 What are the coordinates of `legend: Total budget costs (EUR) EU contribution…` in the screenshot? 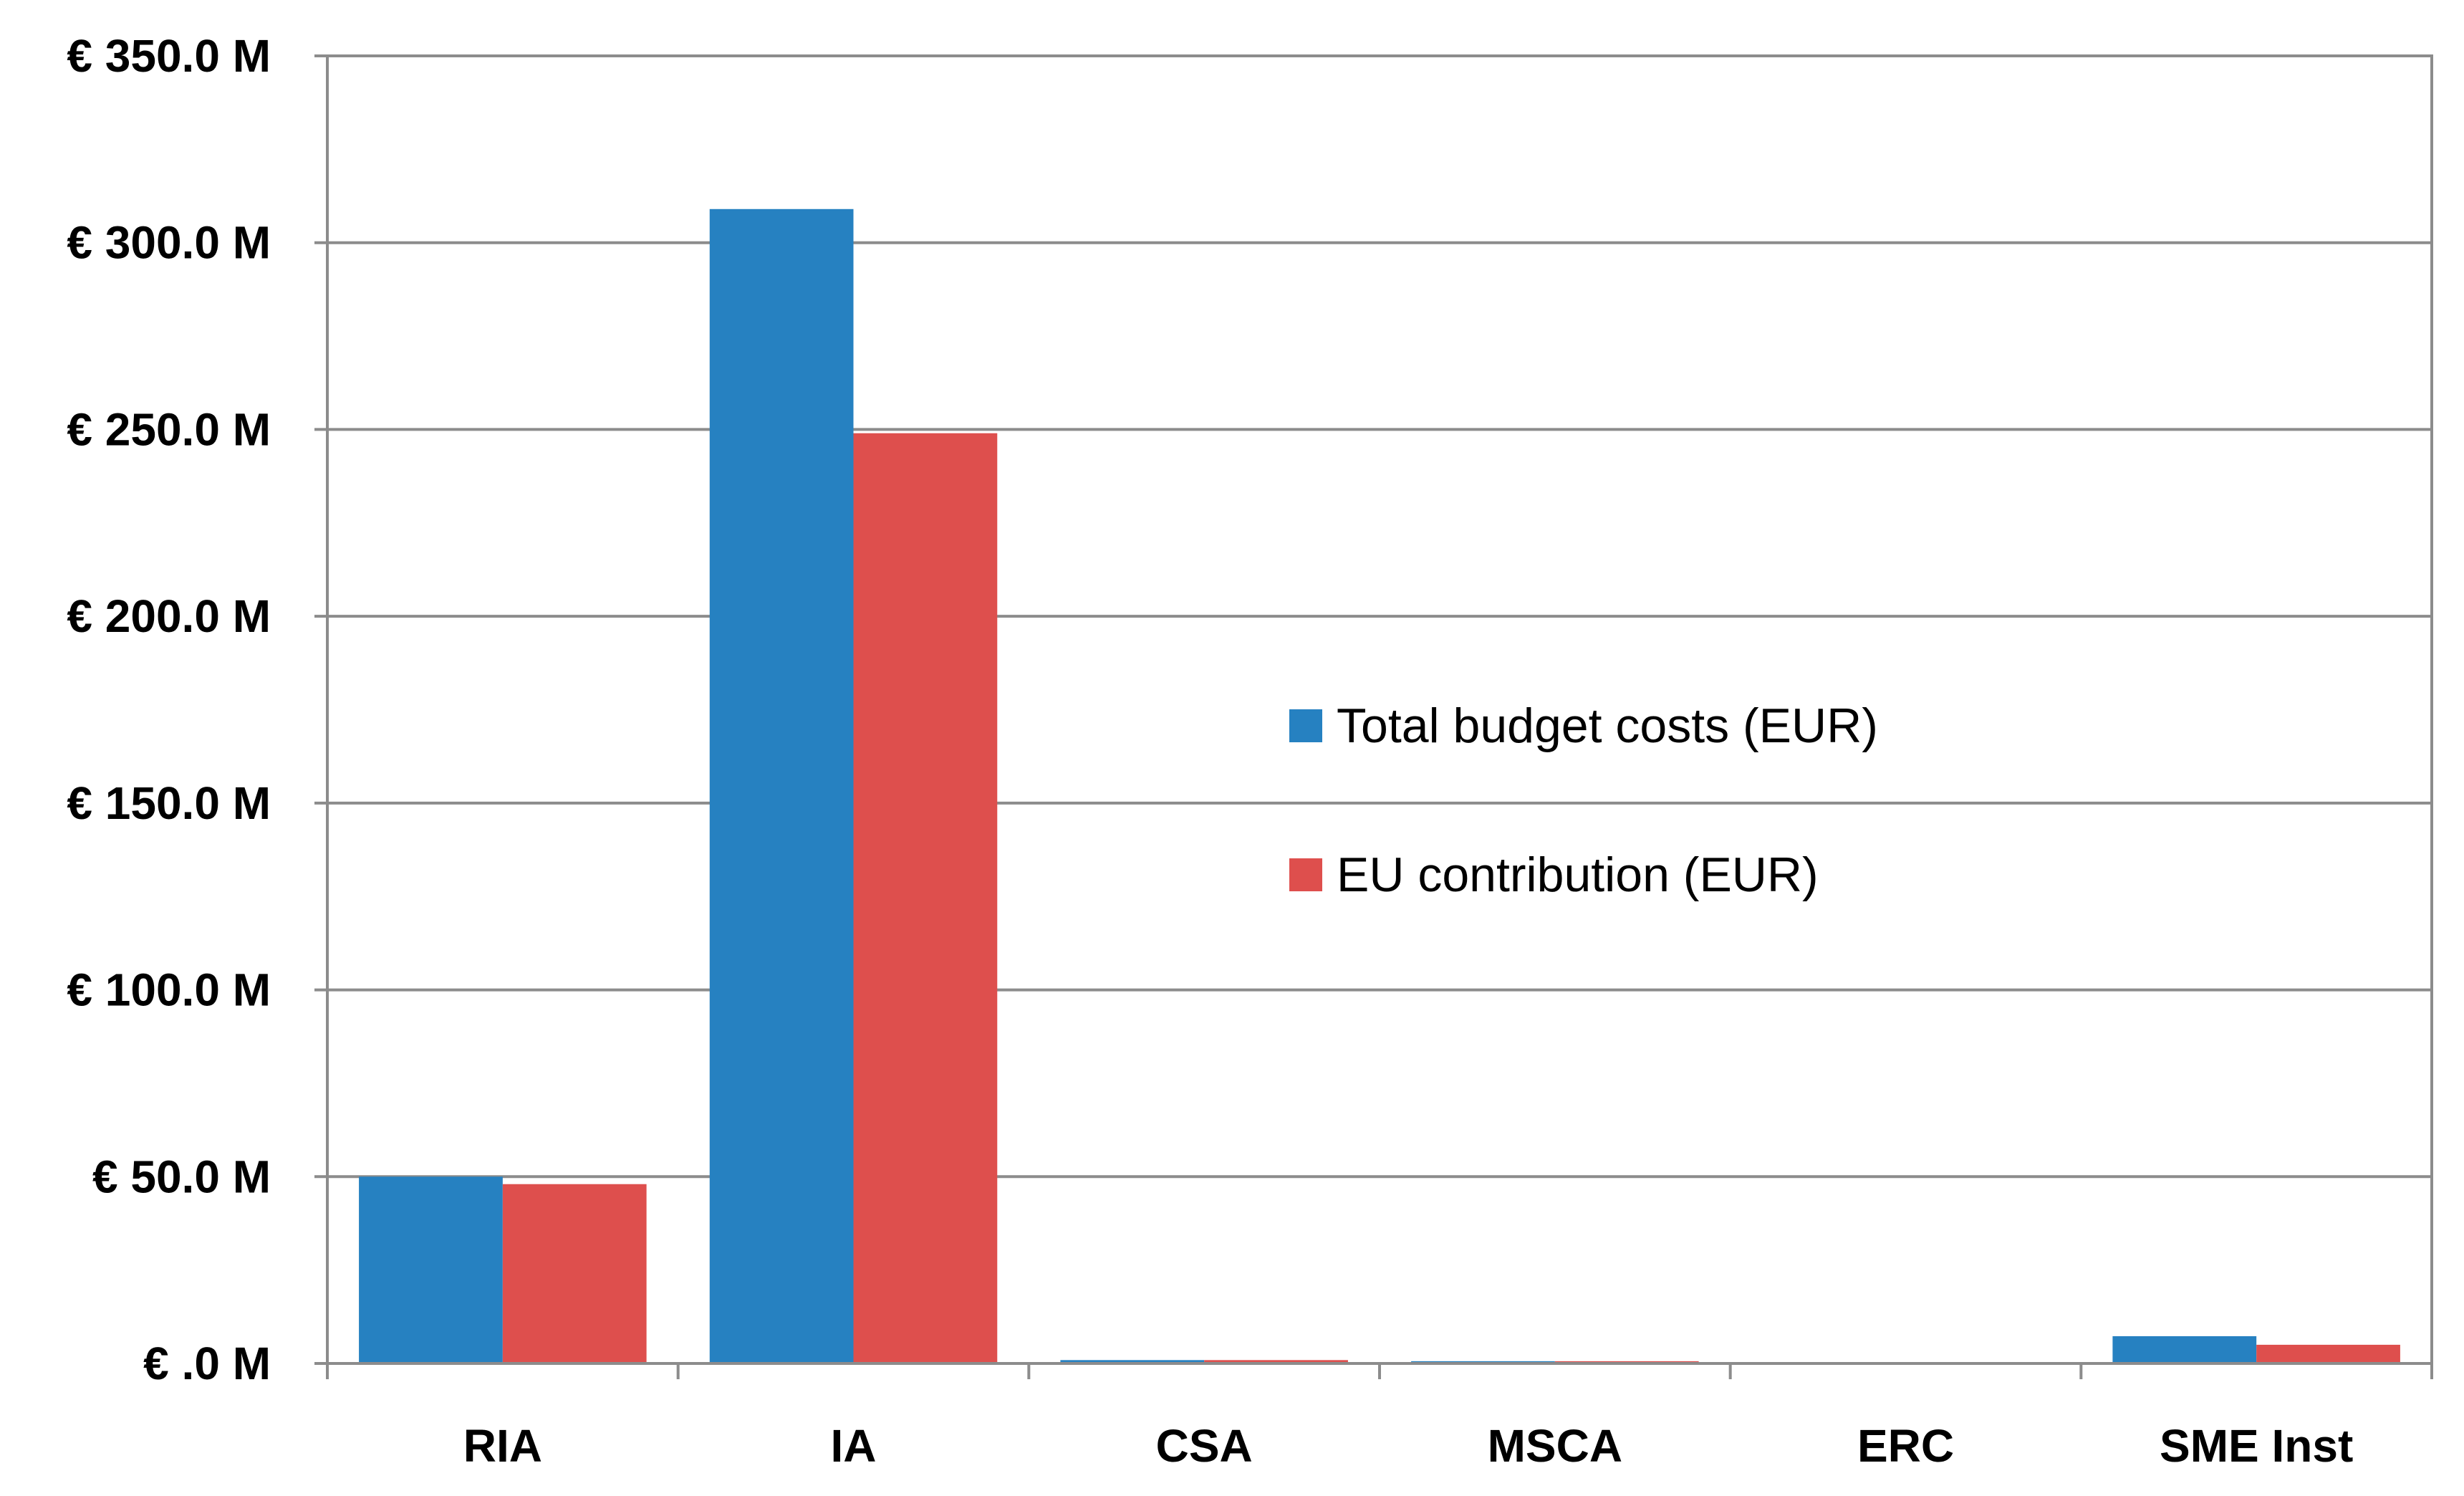 It's located at (1583, 800).